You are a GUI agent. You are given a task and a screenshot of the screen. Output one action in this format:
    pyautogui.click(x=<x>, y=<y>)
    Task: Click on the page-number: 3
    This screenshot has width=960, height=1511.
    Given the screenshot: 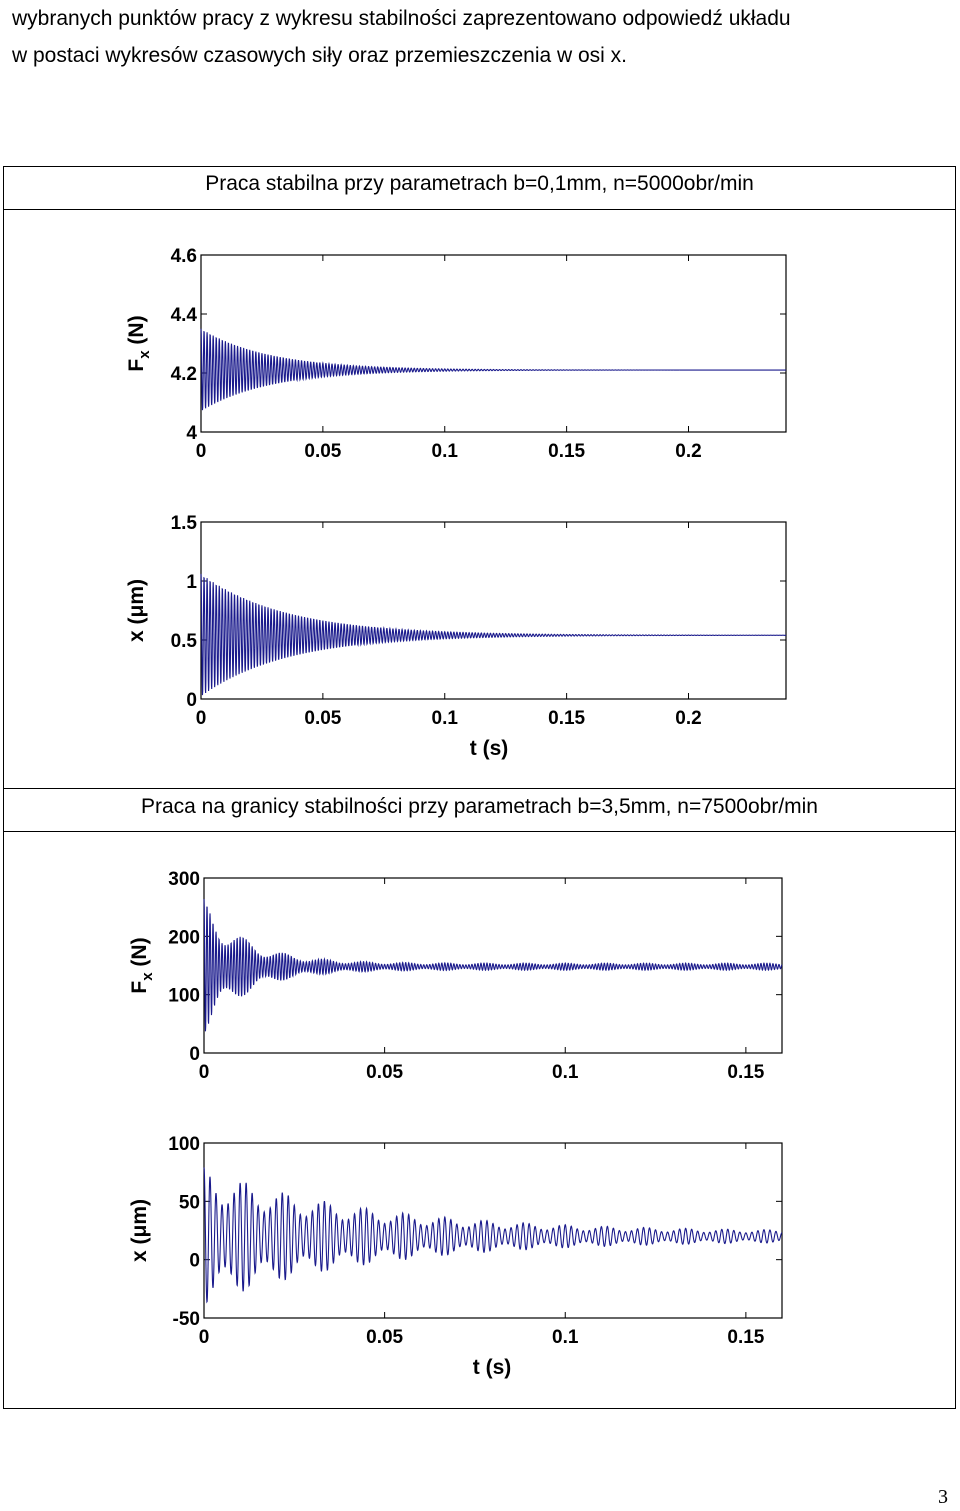 What is the action you would take?
    pyautogui.click(x=943, y=1497)
    